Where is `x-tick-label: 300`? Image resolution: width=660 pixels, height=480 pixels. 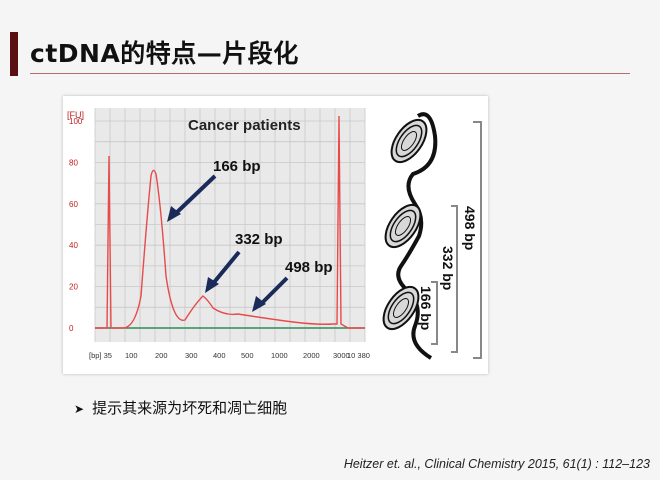
x-tick-label: 300 is located at coordinates (191, 355).